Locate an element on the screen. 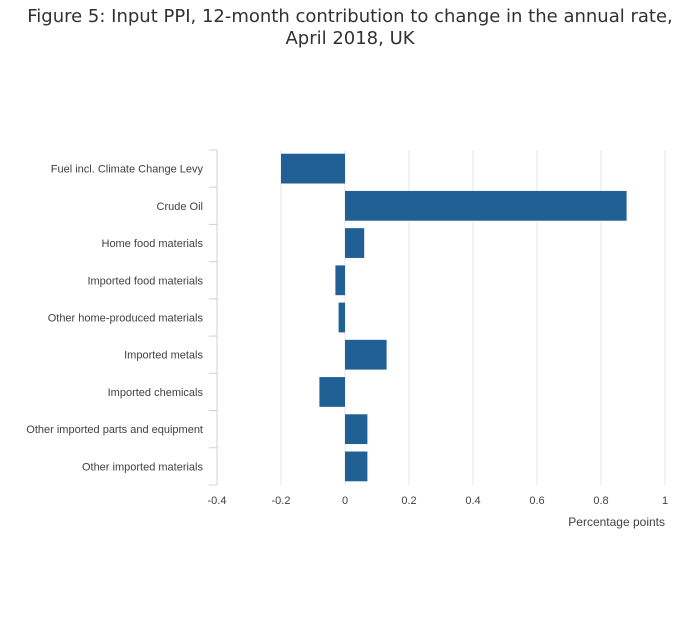 Image resolution: width=700 pixels, height=635 pixels. category-label: Other home-produced materials is located at coordinates (126, 319).